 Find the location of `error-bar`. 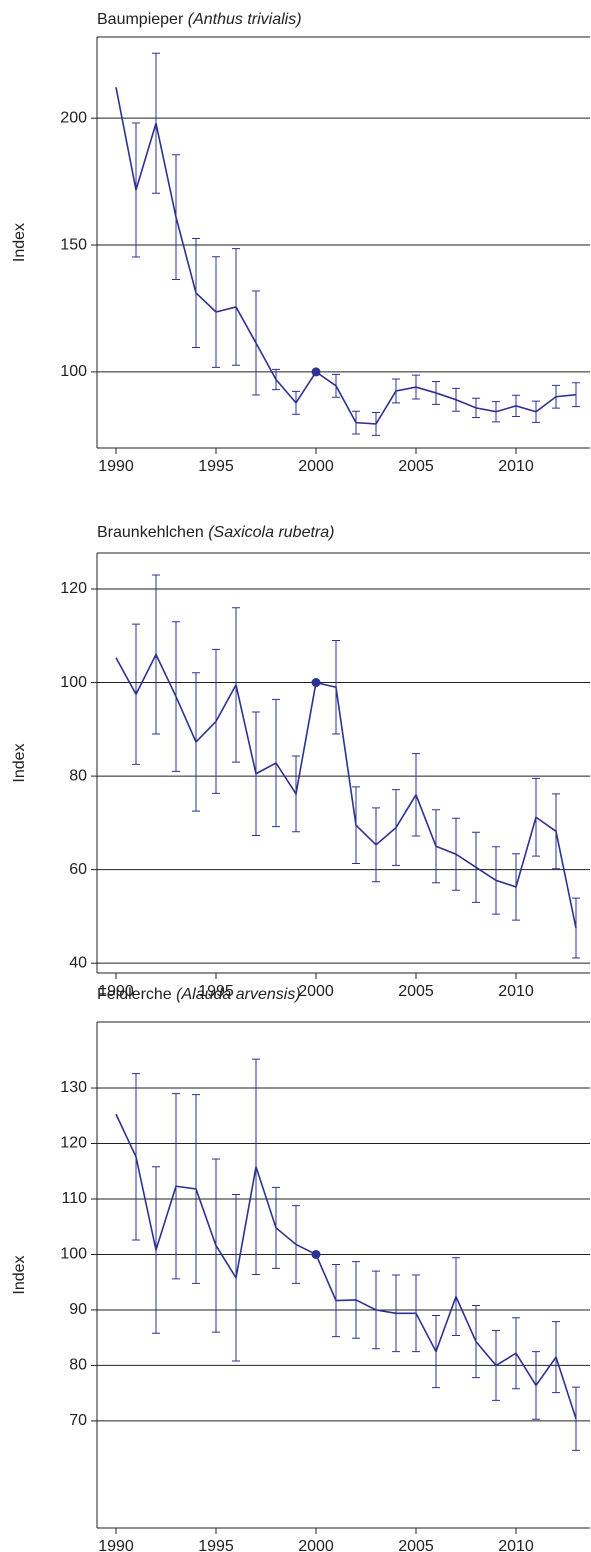

error-bar is located at coordinates (576, 395).